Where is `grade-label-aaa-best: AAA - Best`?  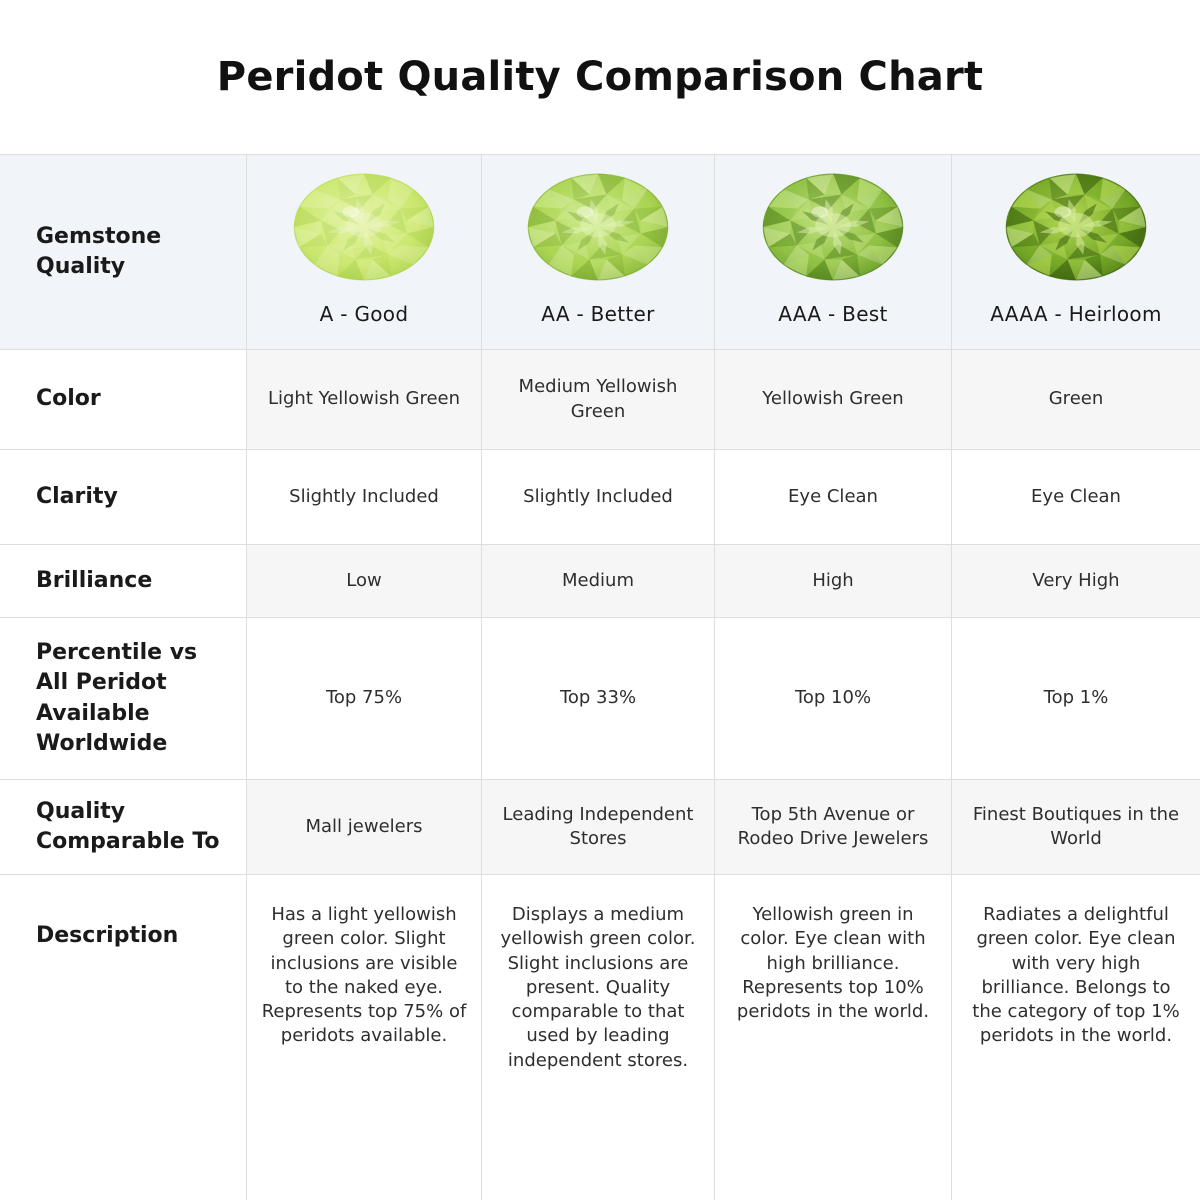 grade-label-aaa-best: AAA - Best is located at coordinates (833, 313).